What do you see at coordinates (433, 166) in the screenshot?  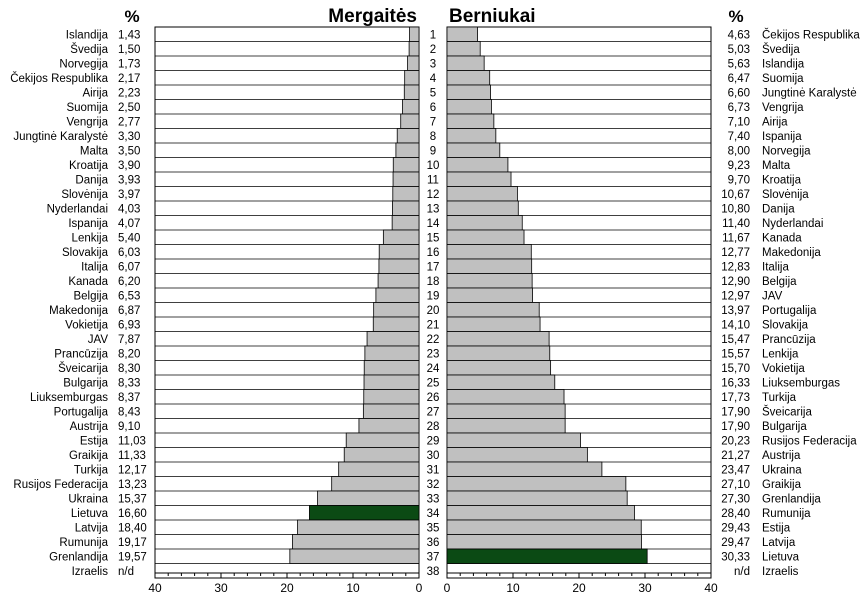 I see `rank-label: 10` at bounding box center [433, 166].